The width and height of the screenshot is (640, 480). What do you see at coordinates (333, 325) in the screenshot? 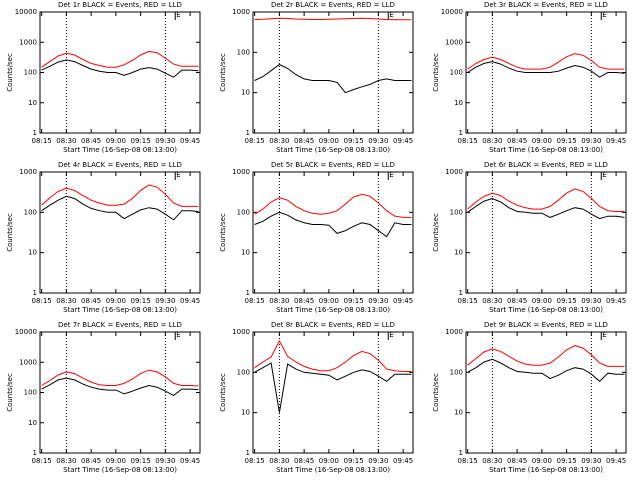
I see `chart-title: Det 8r BLACK = Events, RED = LLD` at bounding box center [333, 325].